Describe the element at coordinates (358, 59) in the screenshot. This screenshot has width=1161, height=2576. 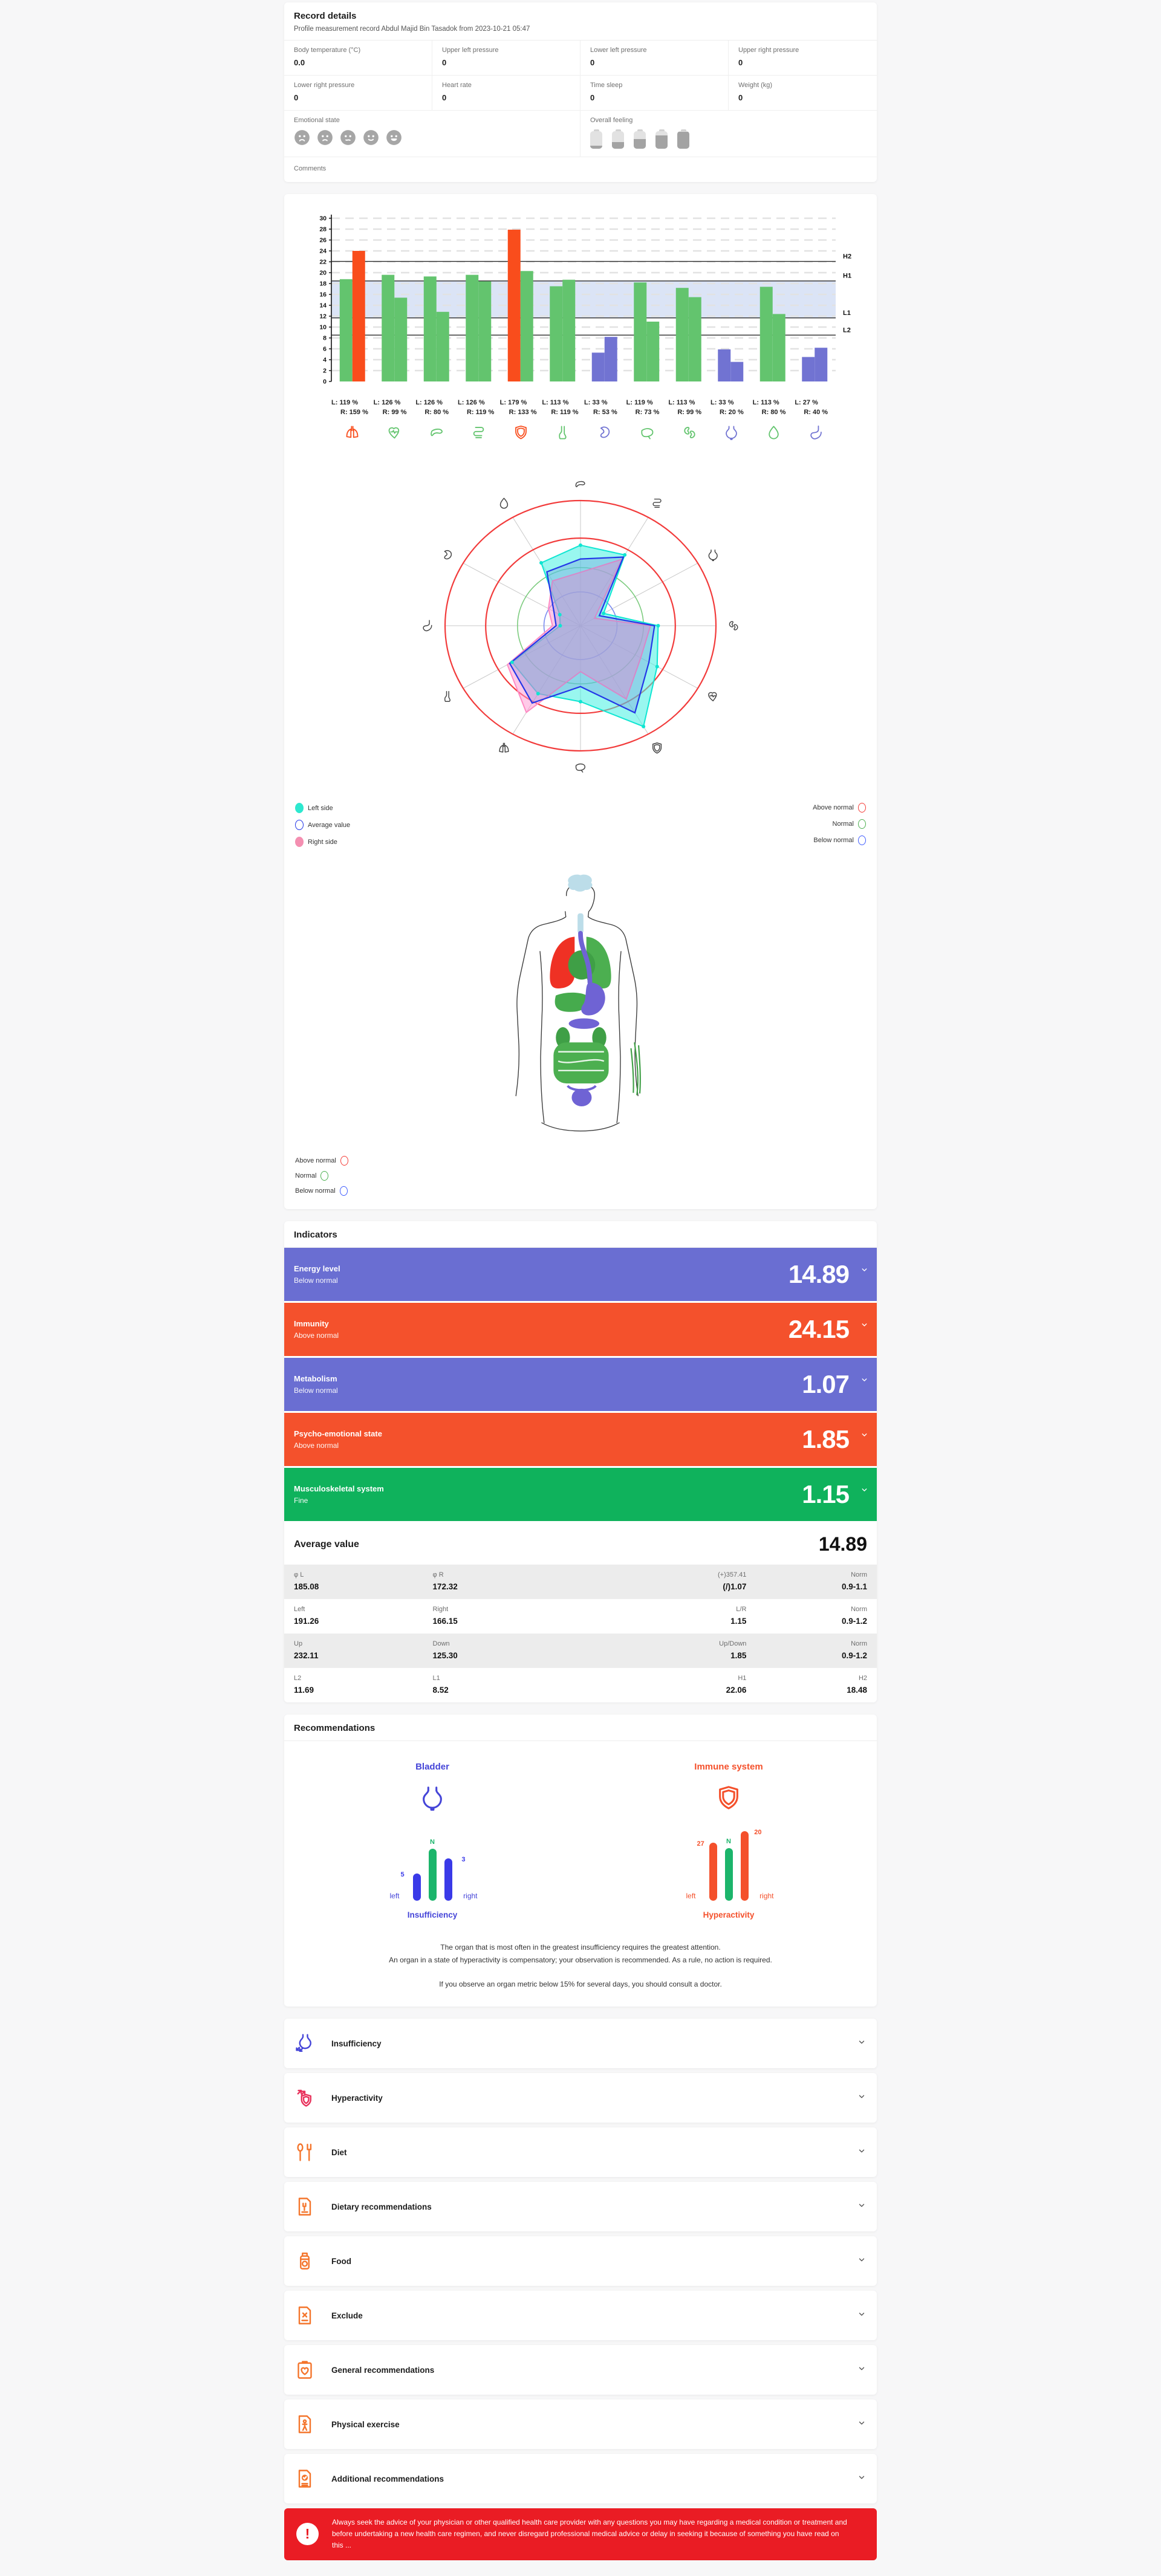
I see `record-field-0: Body temperature (°C) 0.0` at that location.